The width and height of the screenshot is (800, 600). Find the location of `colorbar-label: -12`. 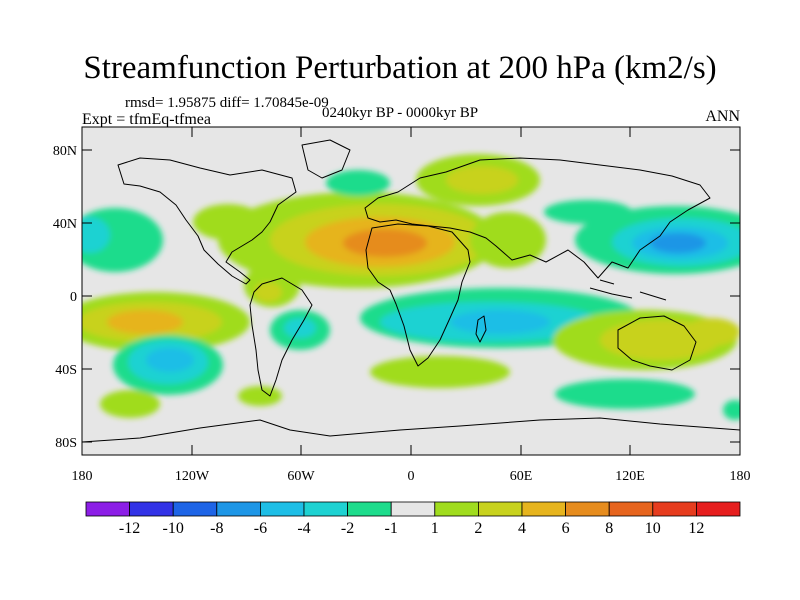

colorbar-label: -12 is located at coordinates (129, 528).